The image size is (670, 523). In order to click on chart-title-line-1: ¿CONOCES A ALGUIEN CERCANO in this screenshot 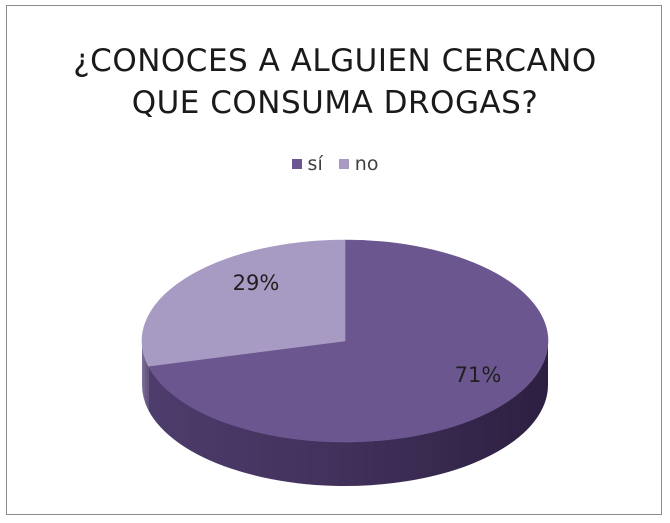, I will do `click(335, 61)`.